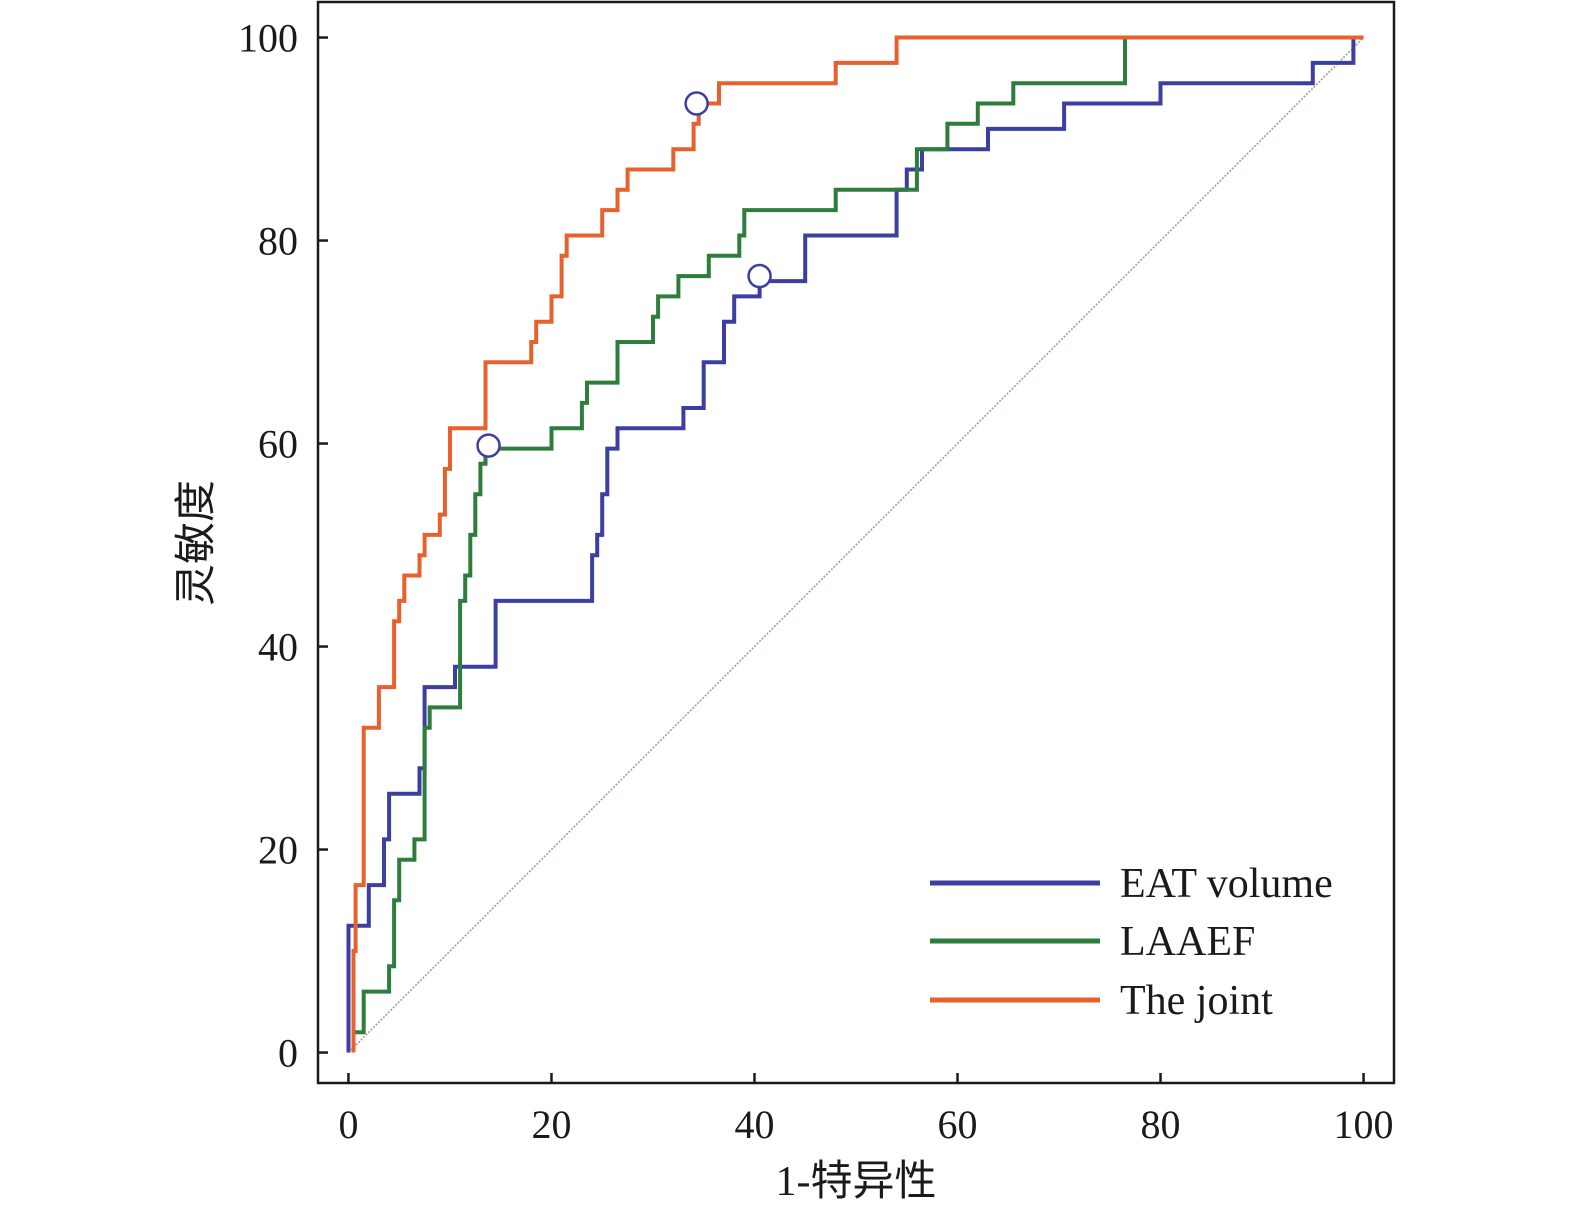 The image size is (1575, 1215). What do you see at coordinates (551, 1124) in the screenshot?
I see `x-tick-label: 20` at bounding box center [551, 1124].